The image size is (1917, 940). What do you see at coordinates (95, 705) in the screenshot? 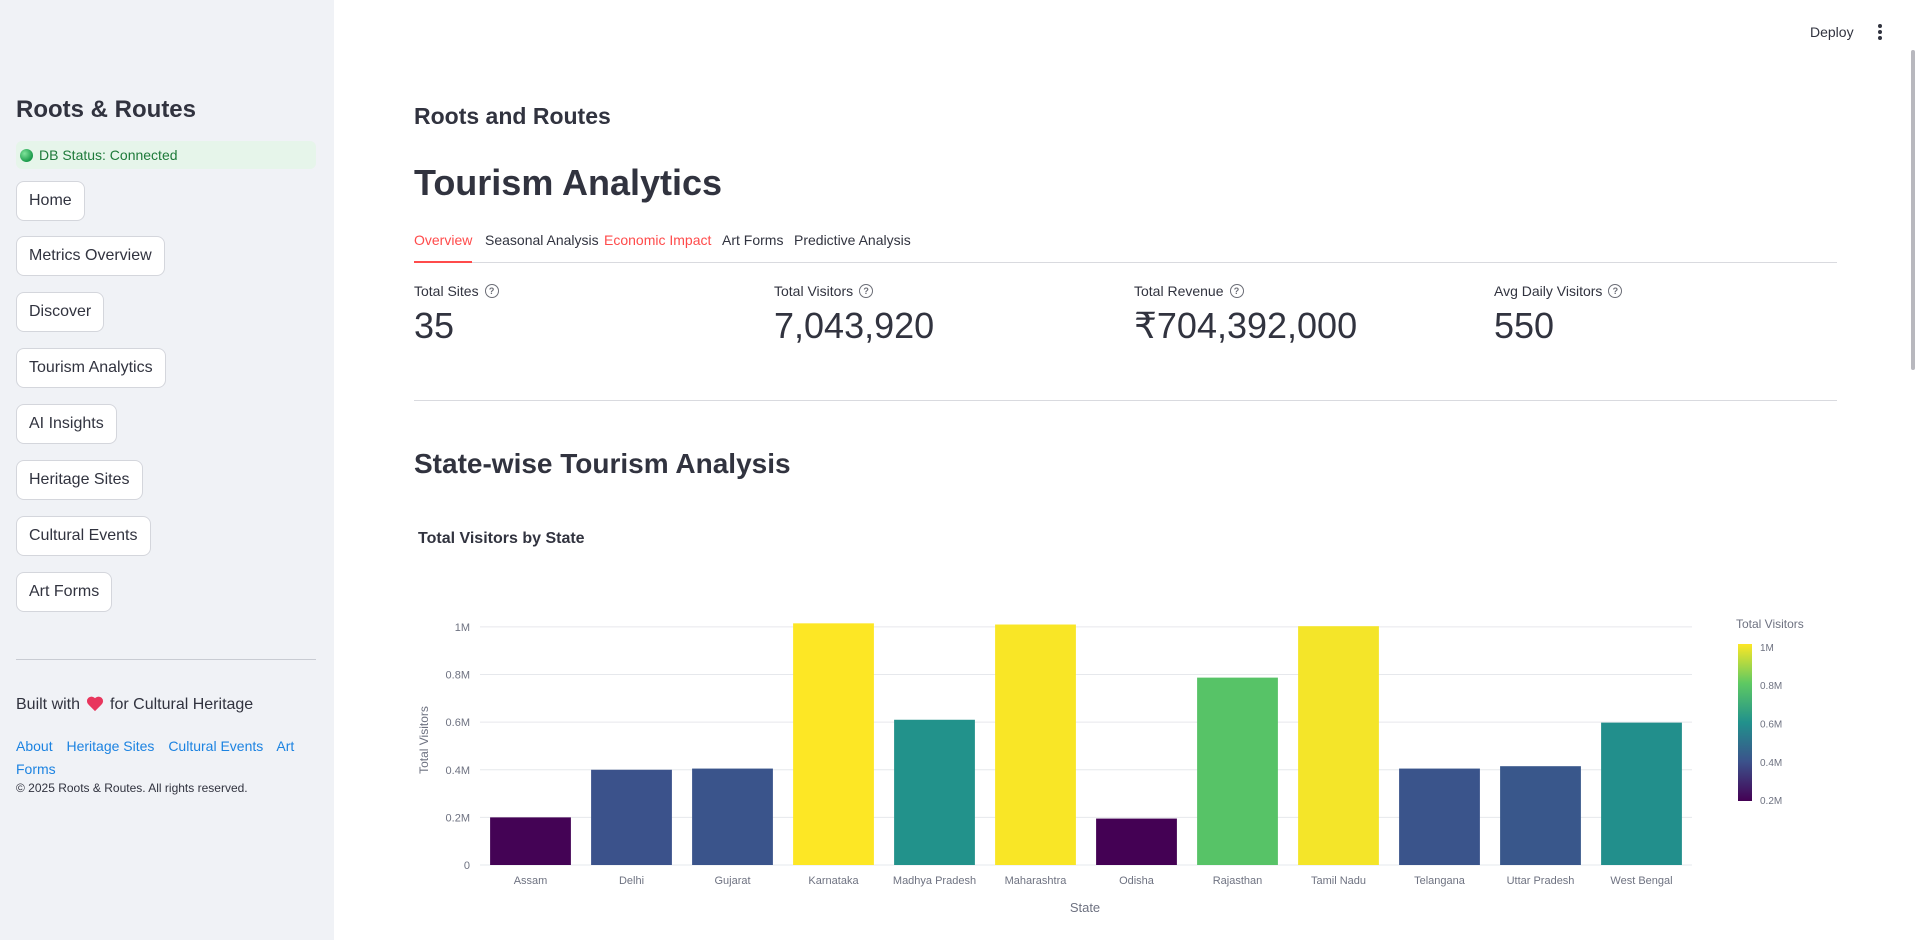
I see `heart-icon` at bounding box center [95, 705].